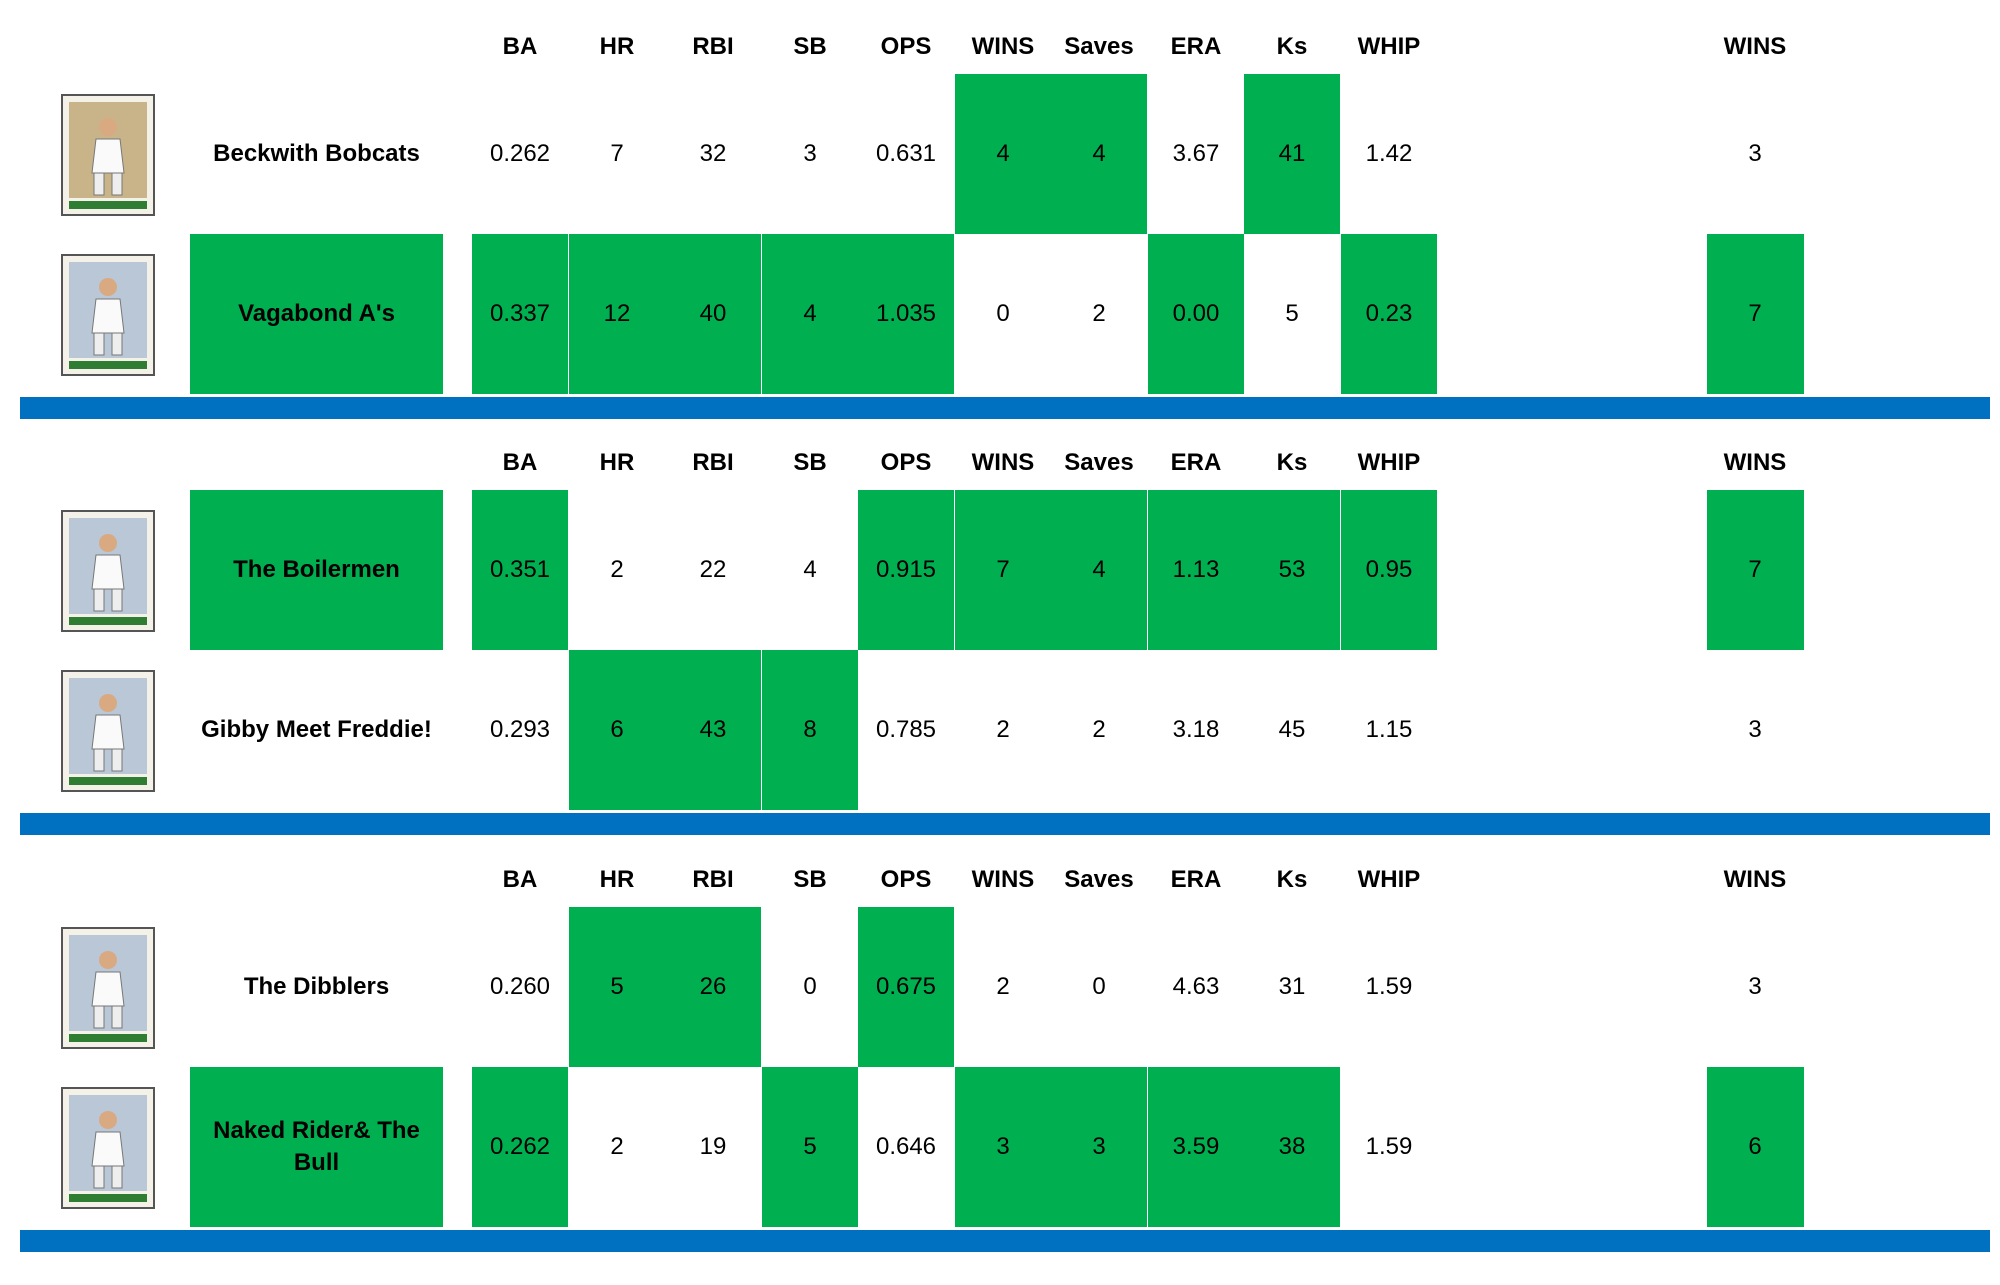 This screenshot has height=1285, width=2000. I want to click on stat-cell-saves: 4, so click(1099, 154).